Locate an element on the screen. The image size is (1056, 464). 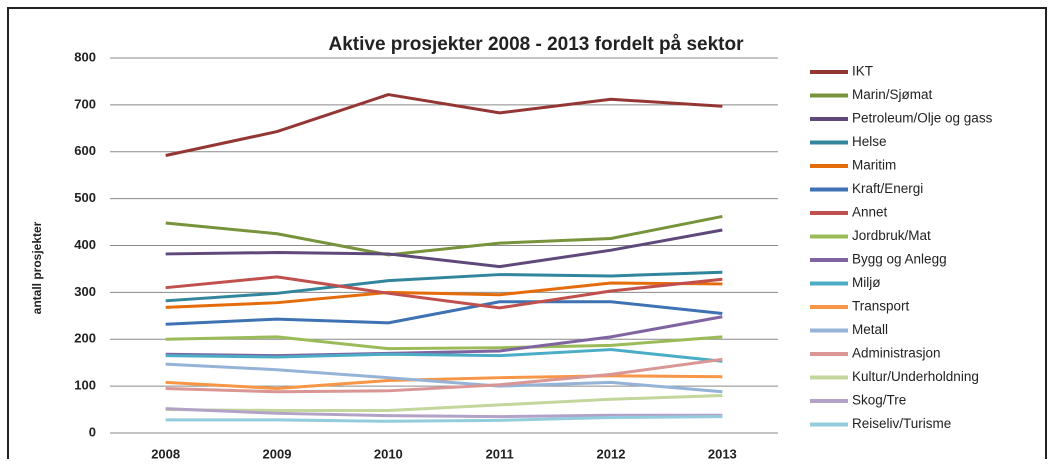
y-tick-label: 200 is located at coordinates (85, 338).